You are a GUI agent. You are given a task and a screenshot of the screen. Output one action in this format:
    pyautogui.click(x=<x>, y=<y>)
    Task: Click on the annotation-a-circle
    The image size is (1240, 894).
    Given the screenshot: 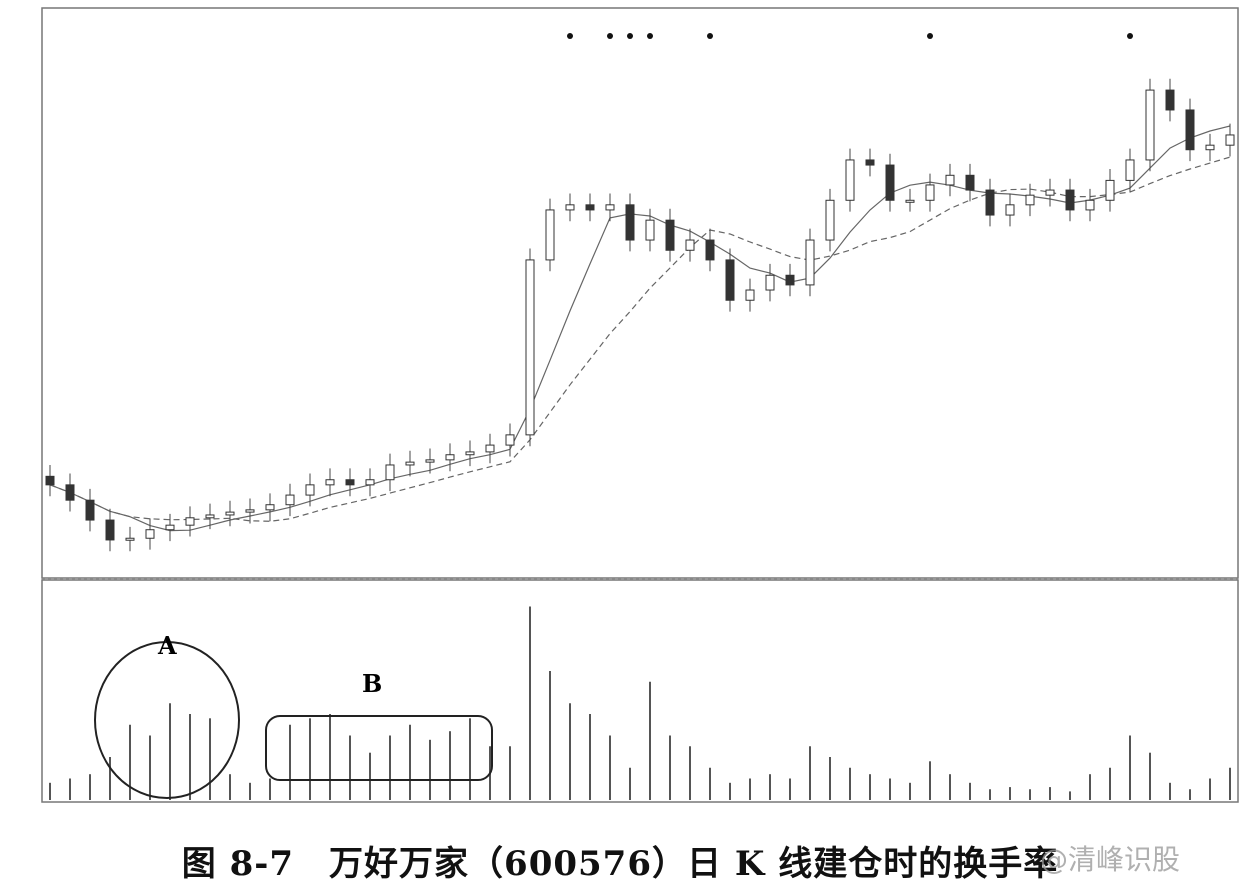 What is the action you would take?
    pyautogui.click(x=167, y=720)
    